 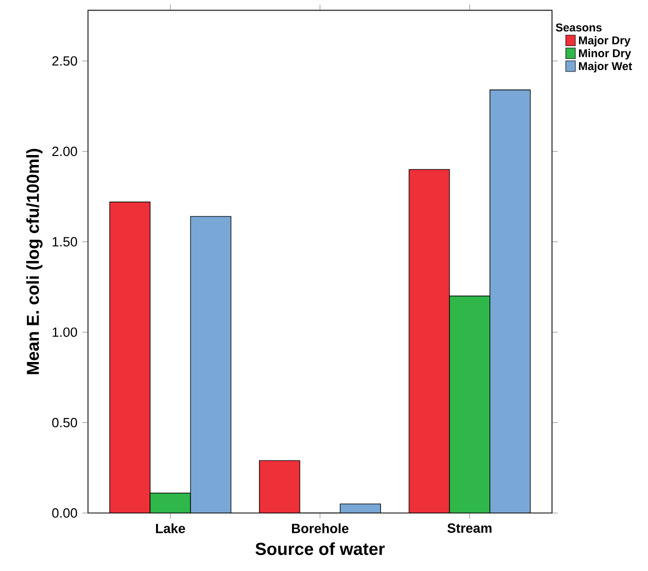 What do you see at coordinates (65, 332) in the screenshot?
I see `y-tick-label: 1.00` at bounding box center [65, 332].